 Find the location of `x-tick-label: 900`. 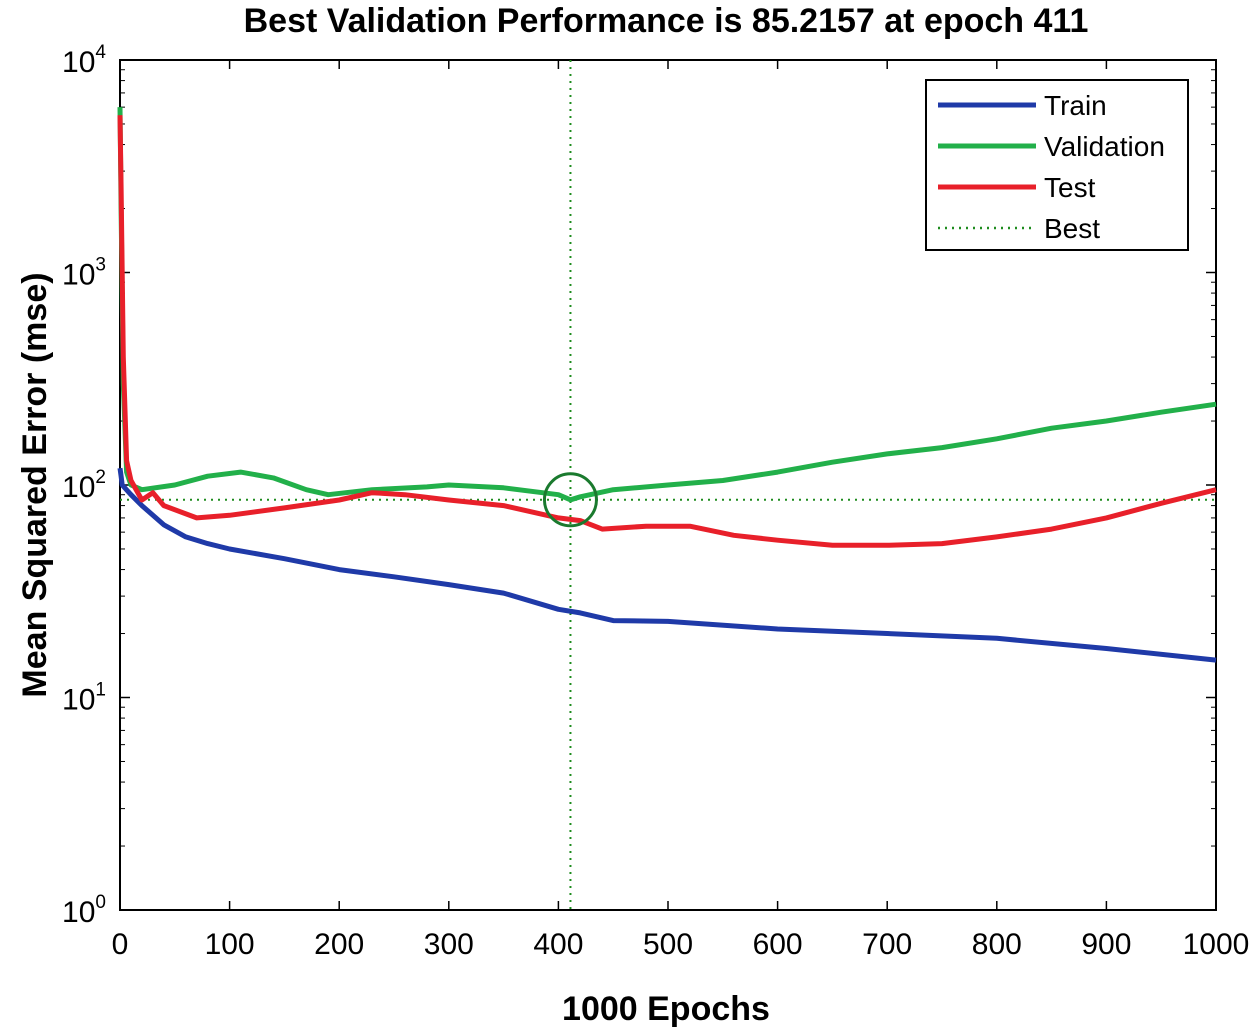

x-tick-label: 900 is located at coordinates (1106, 944).